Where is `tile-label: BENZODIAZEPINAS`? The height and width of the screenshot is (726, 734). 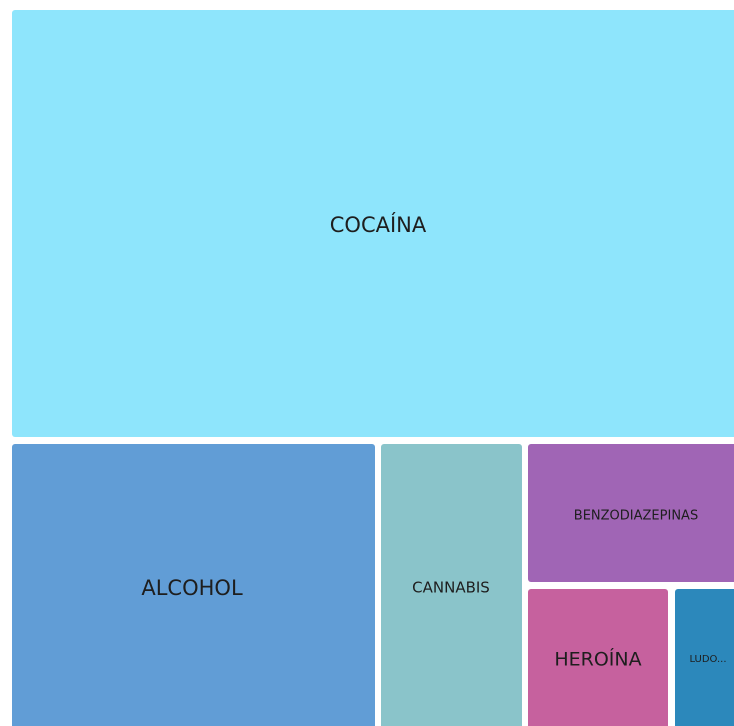
tile-label: BENZODIAZEPINAS is located at coordinates (636, 516).